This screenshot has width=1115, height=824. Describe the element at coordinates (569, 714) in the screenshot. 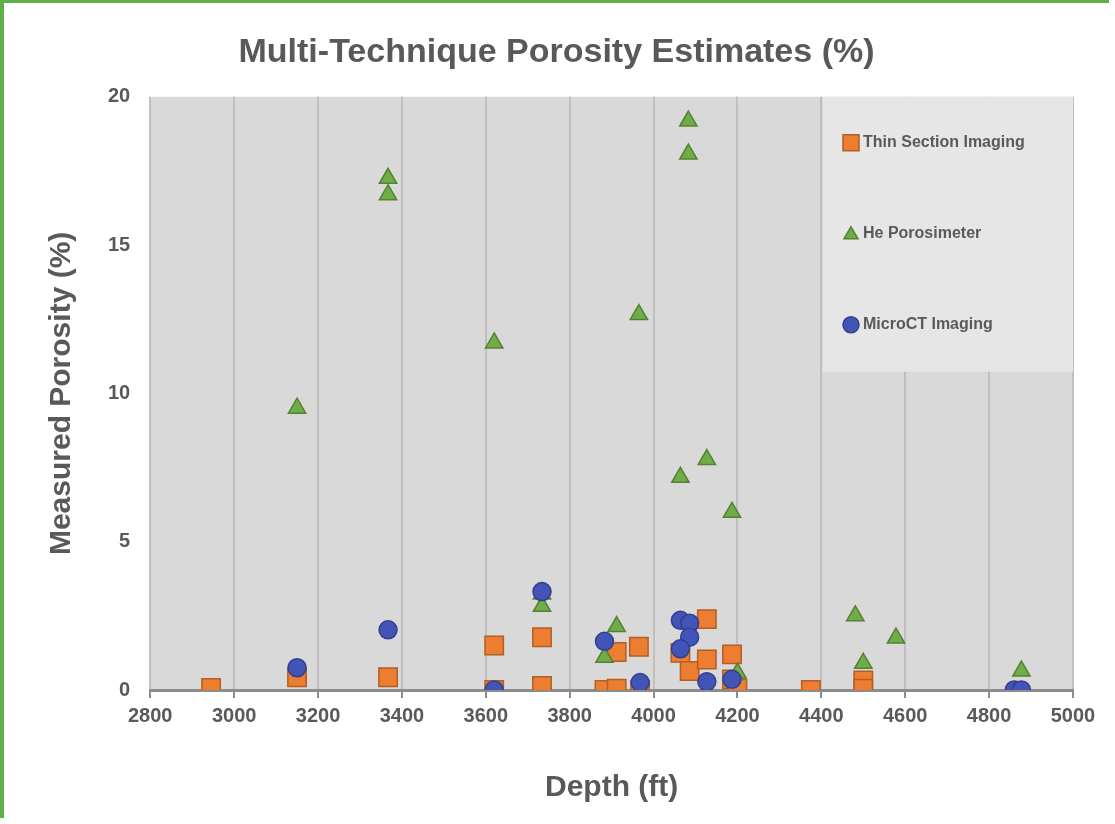

I see `x-tick-label: 3800` at that location.